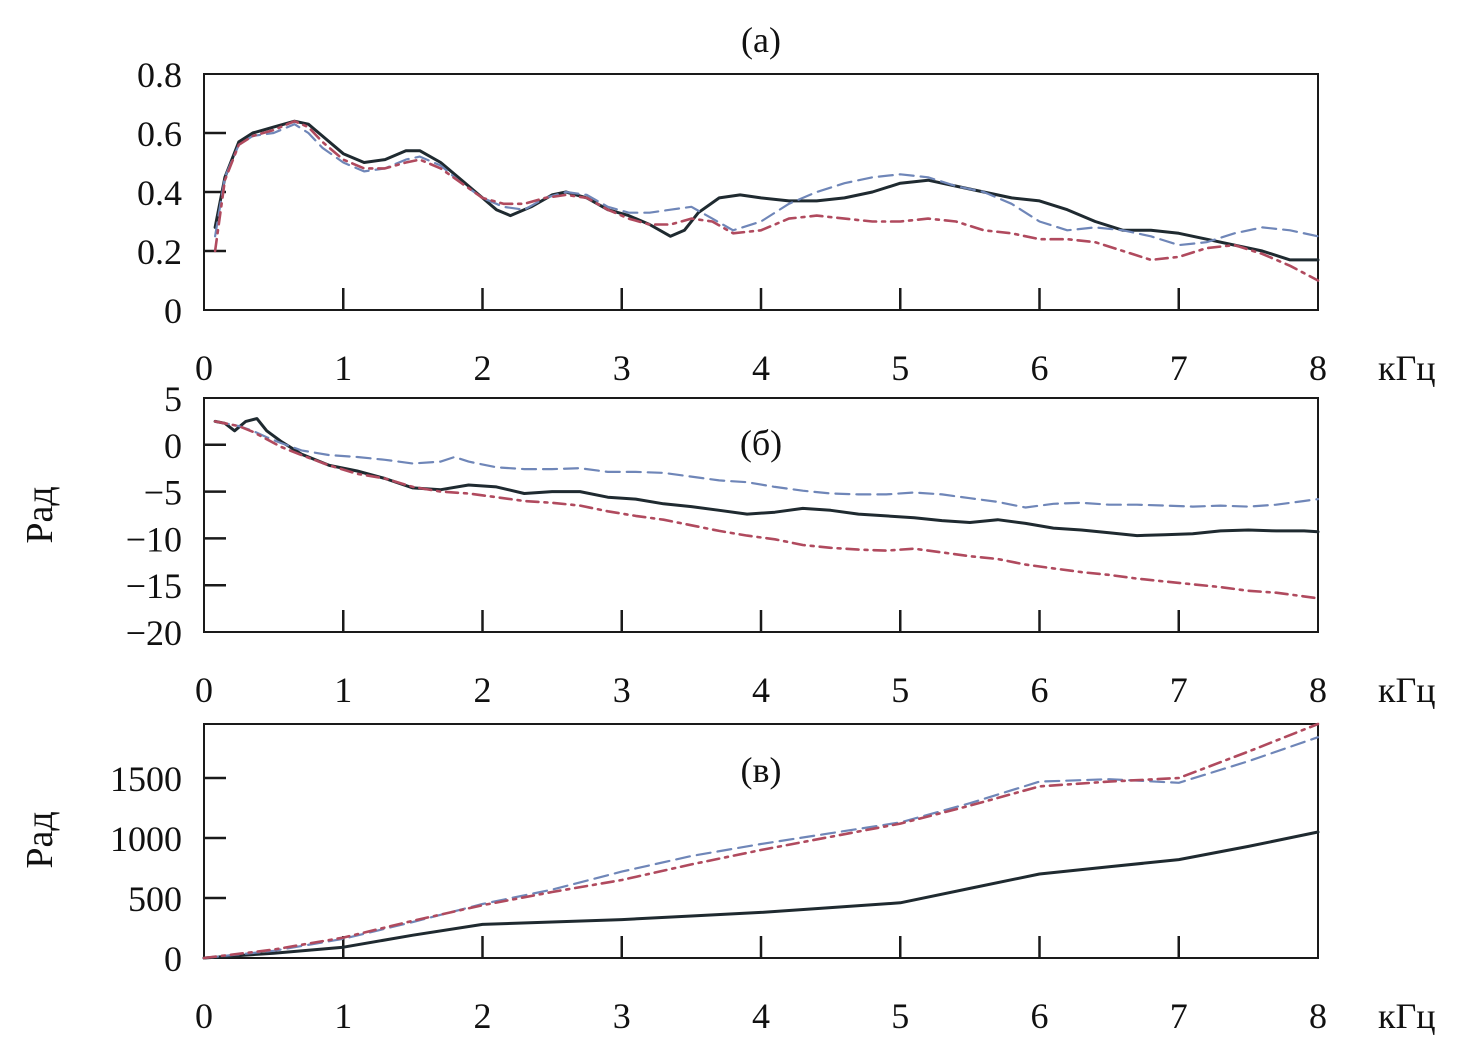 The width and height of the screenshot is (1460, 1047). What do you see at coordinates (761, 770) in the screenshot?
I see `panel-label: (в)` at bounding box center [761, 770].